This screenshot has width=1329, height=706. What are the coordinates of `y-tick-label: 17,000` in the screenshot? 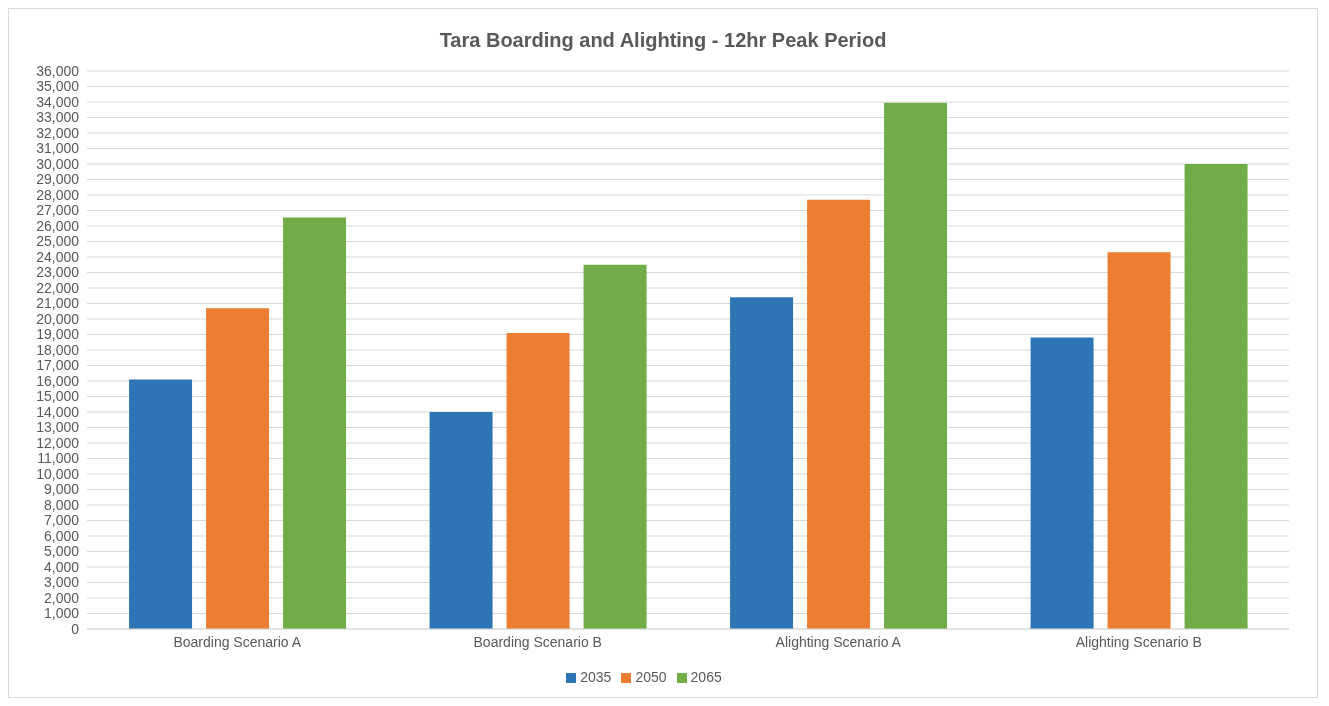 It's located at (58, 365).